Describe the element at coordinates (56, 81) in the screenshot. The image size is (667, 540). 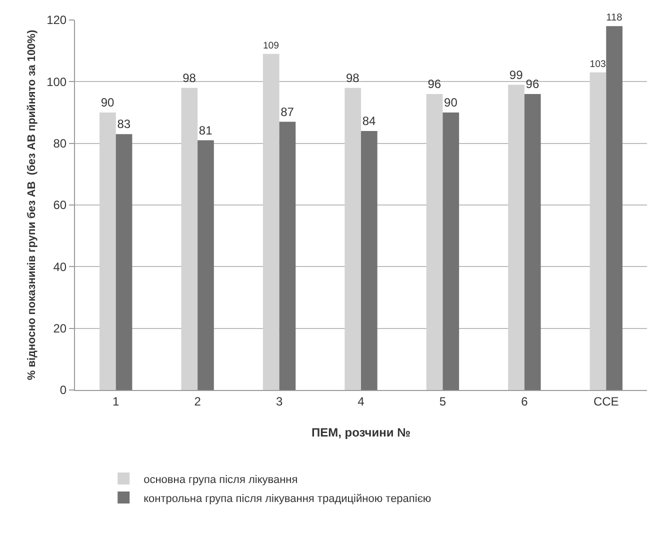
I see `y-tick-label: 100` at that location.